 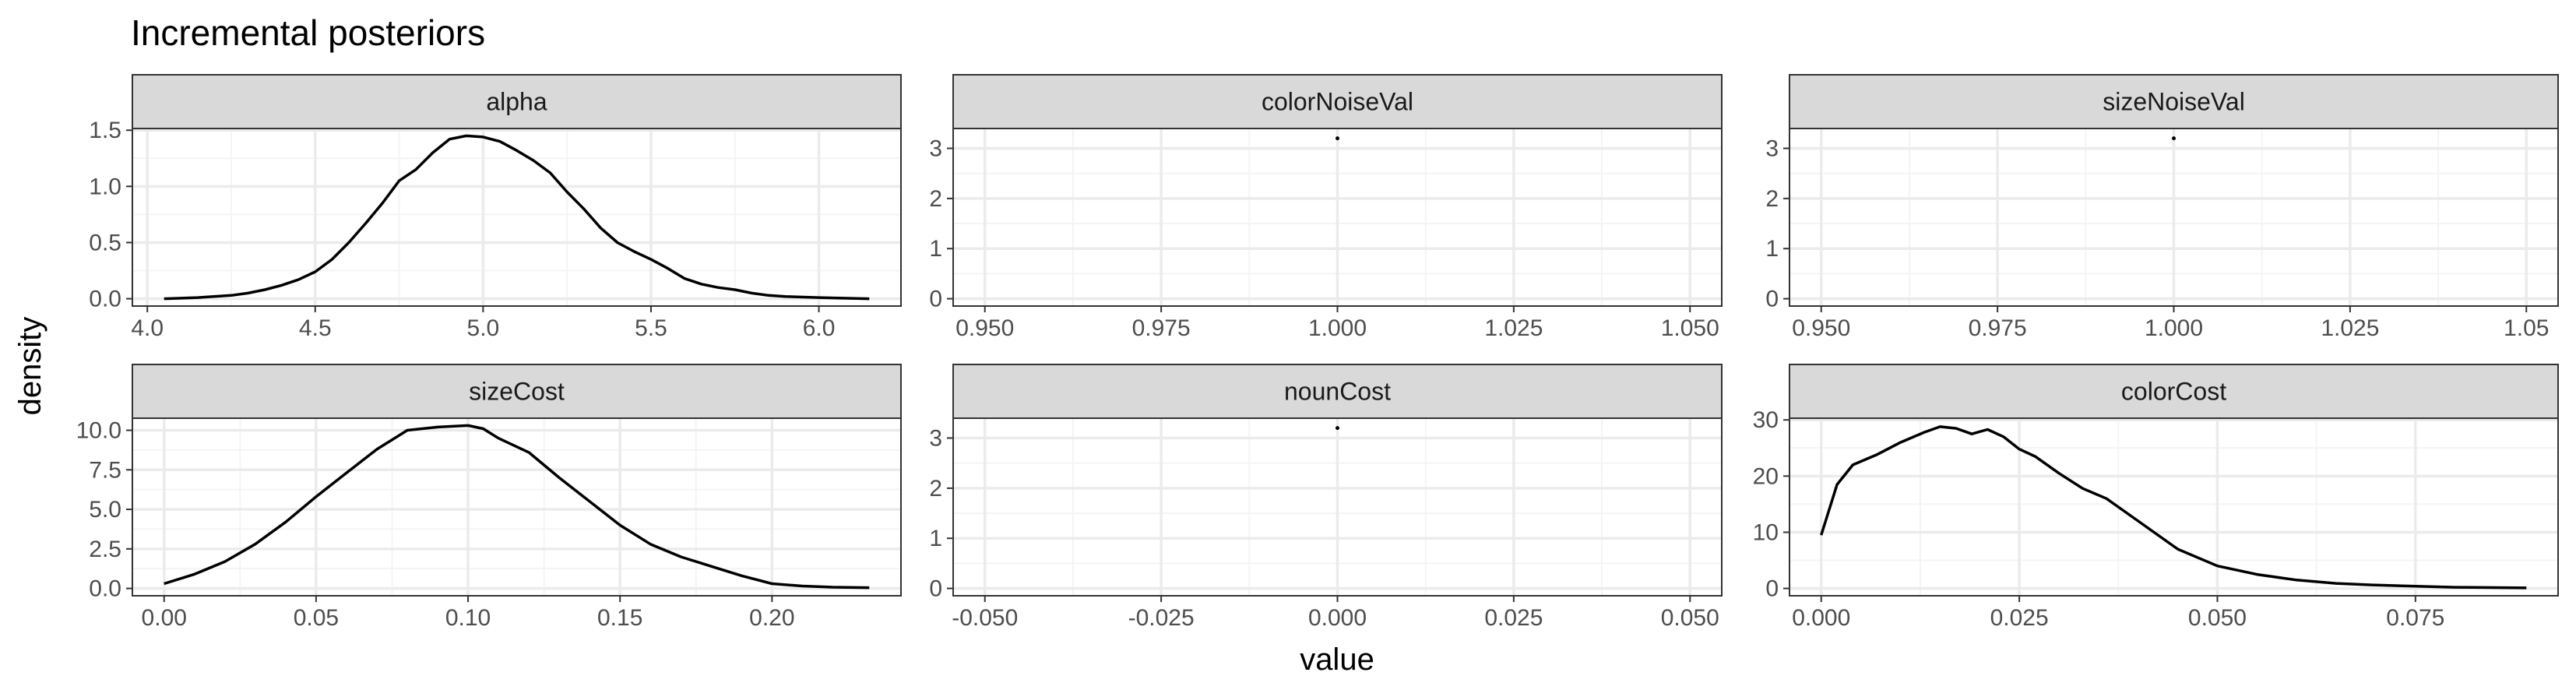 What do you see at coordinates (2174, 138) in the screenshot?
I see `data-point-sizeNoiseVal` at bounding box center [2174, 138].